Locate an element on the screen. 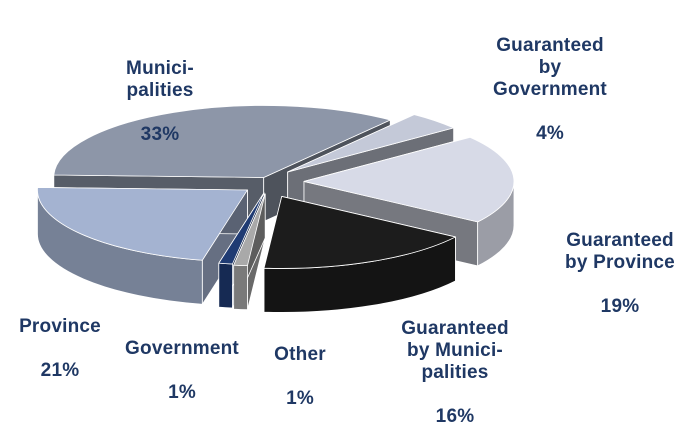 This screenshot has width=694, height=428. label-guaranteed-by-municipalities: Guaranteed by Munici- palities 16% is located at coordinates (455, 362).